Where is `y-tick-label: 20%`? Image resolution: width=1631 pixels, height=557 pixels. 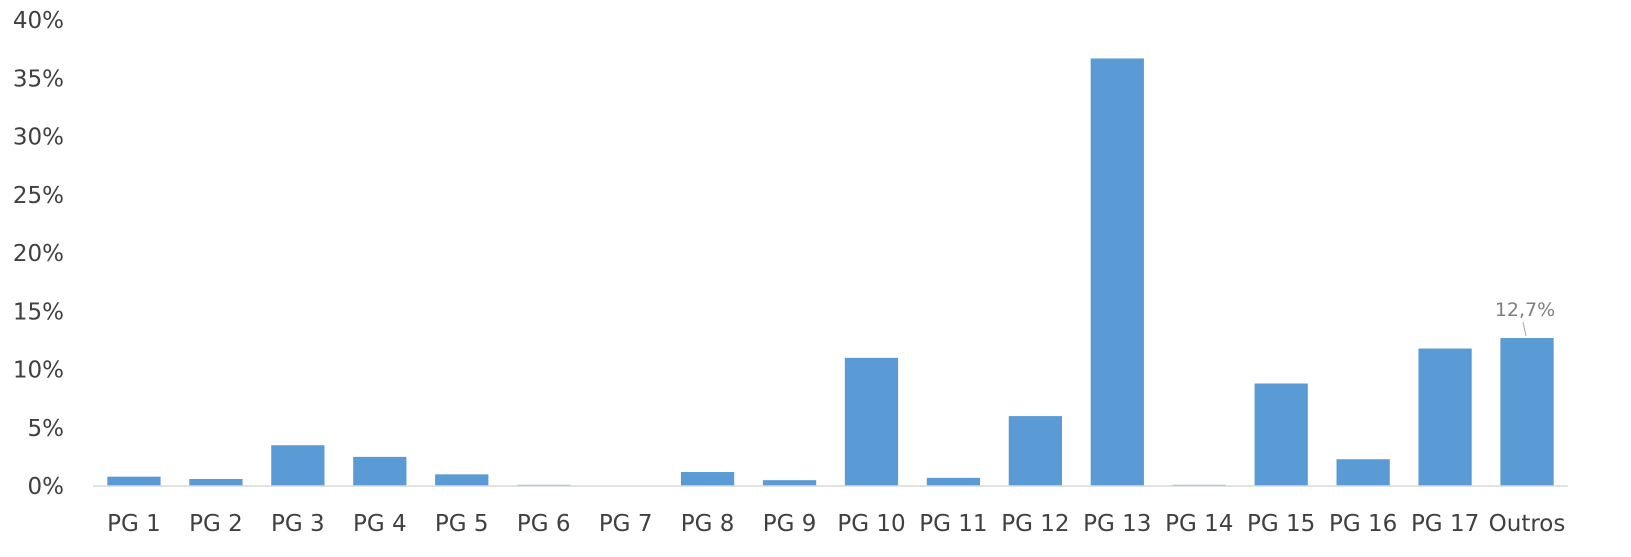
y-tick-label: 20% is located at coordinates (38, 254).